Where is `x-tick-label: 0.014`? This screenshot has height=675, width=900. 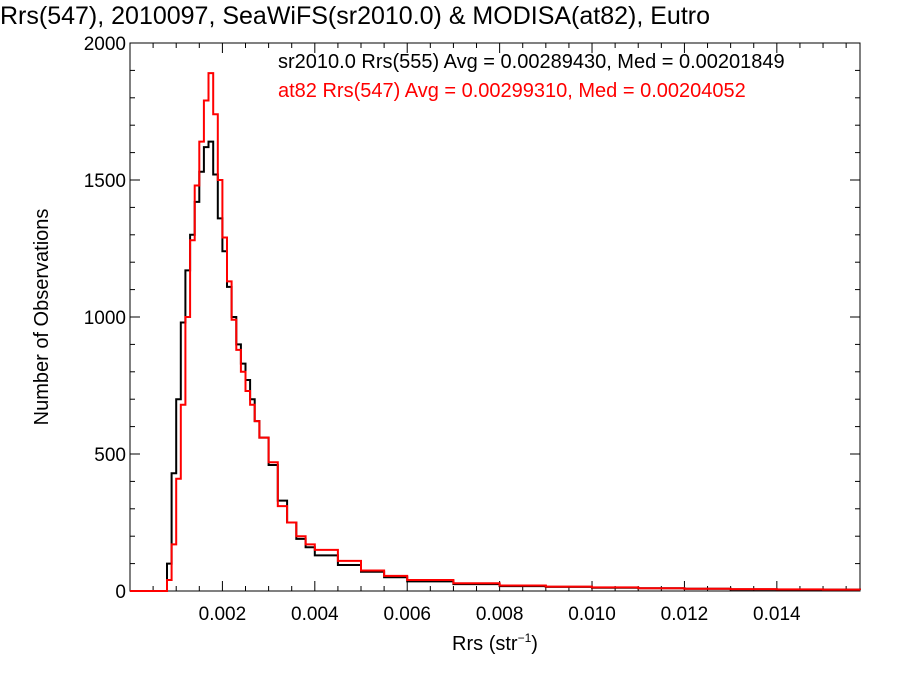
x-tick-label: 0.014 is located at coordinates (777, 614).